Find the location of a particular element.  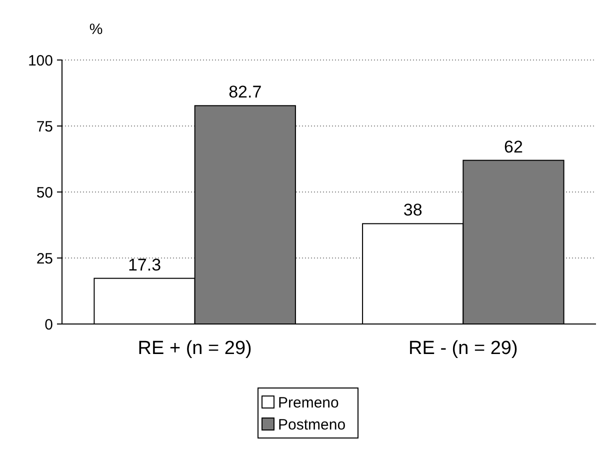

y-tick-label: 100 is located at coordinates (40, 61).